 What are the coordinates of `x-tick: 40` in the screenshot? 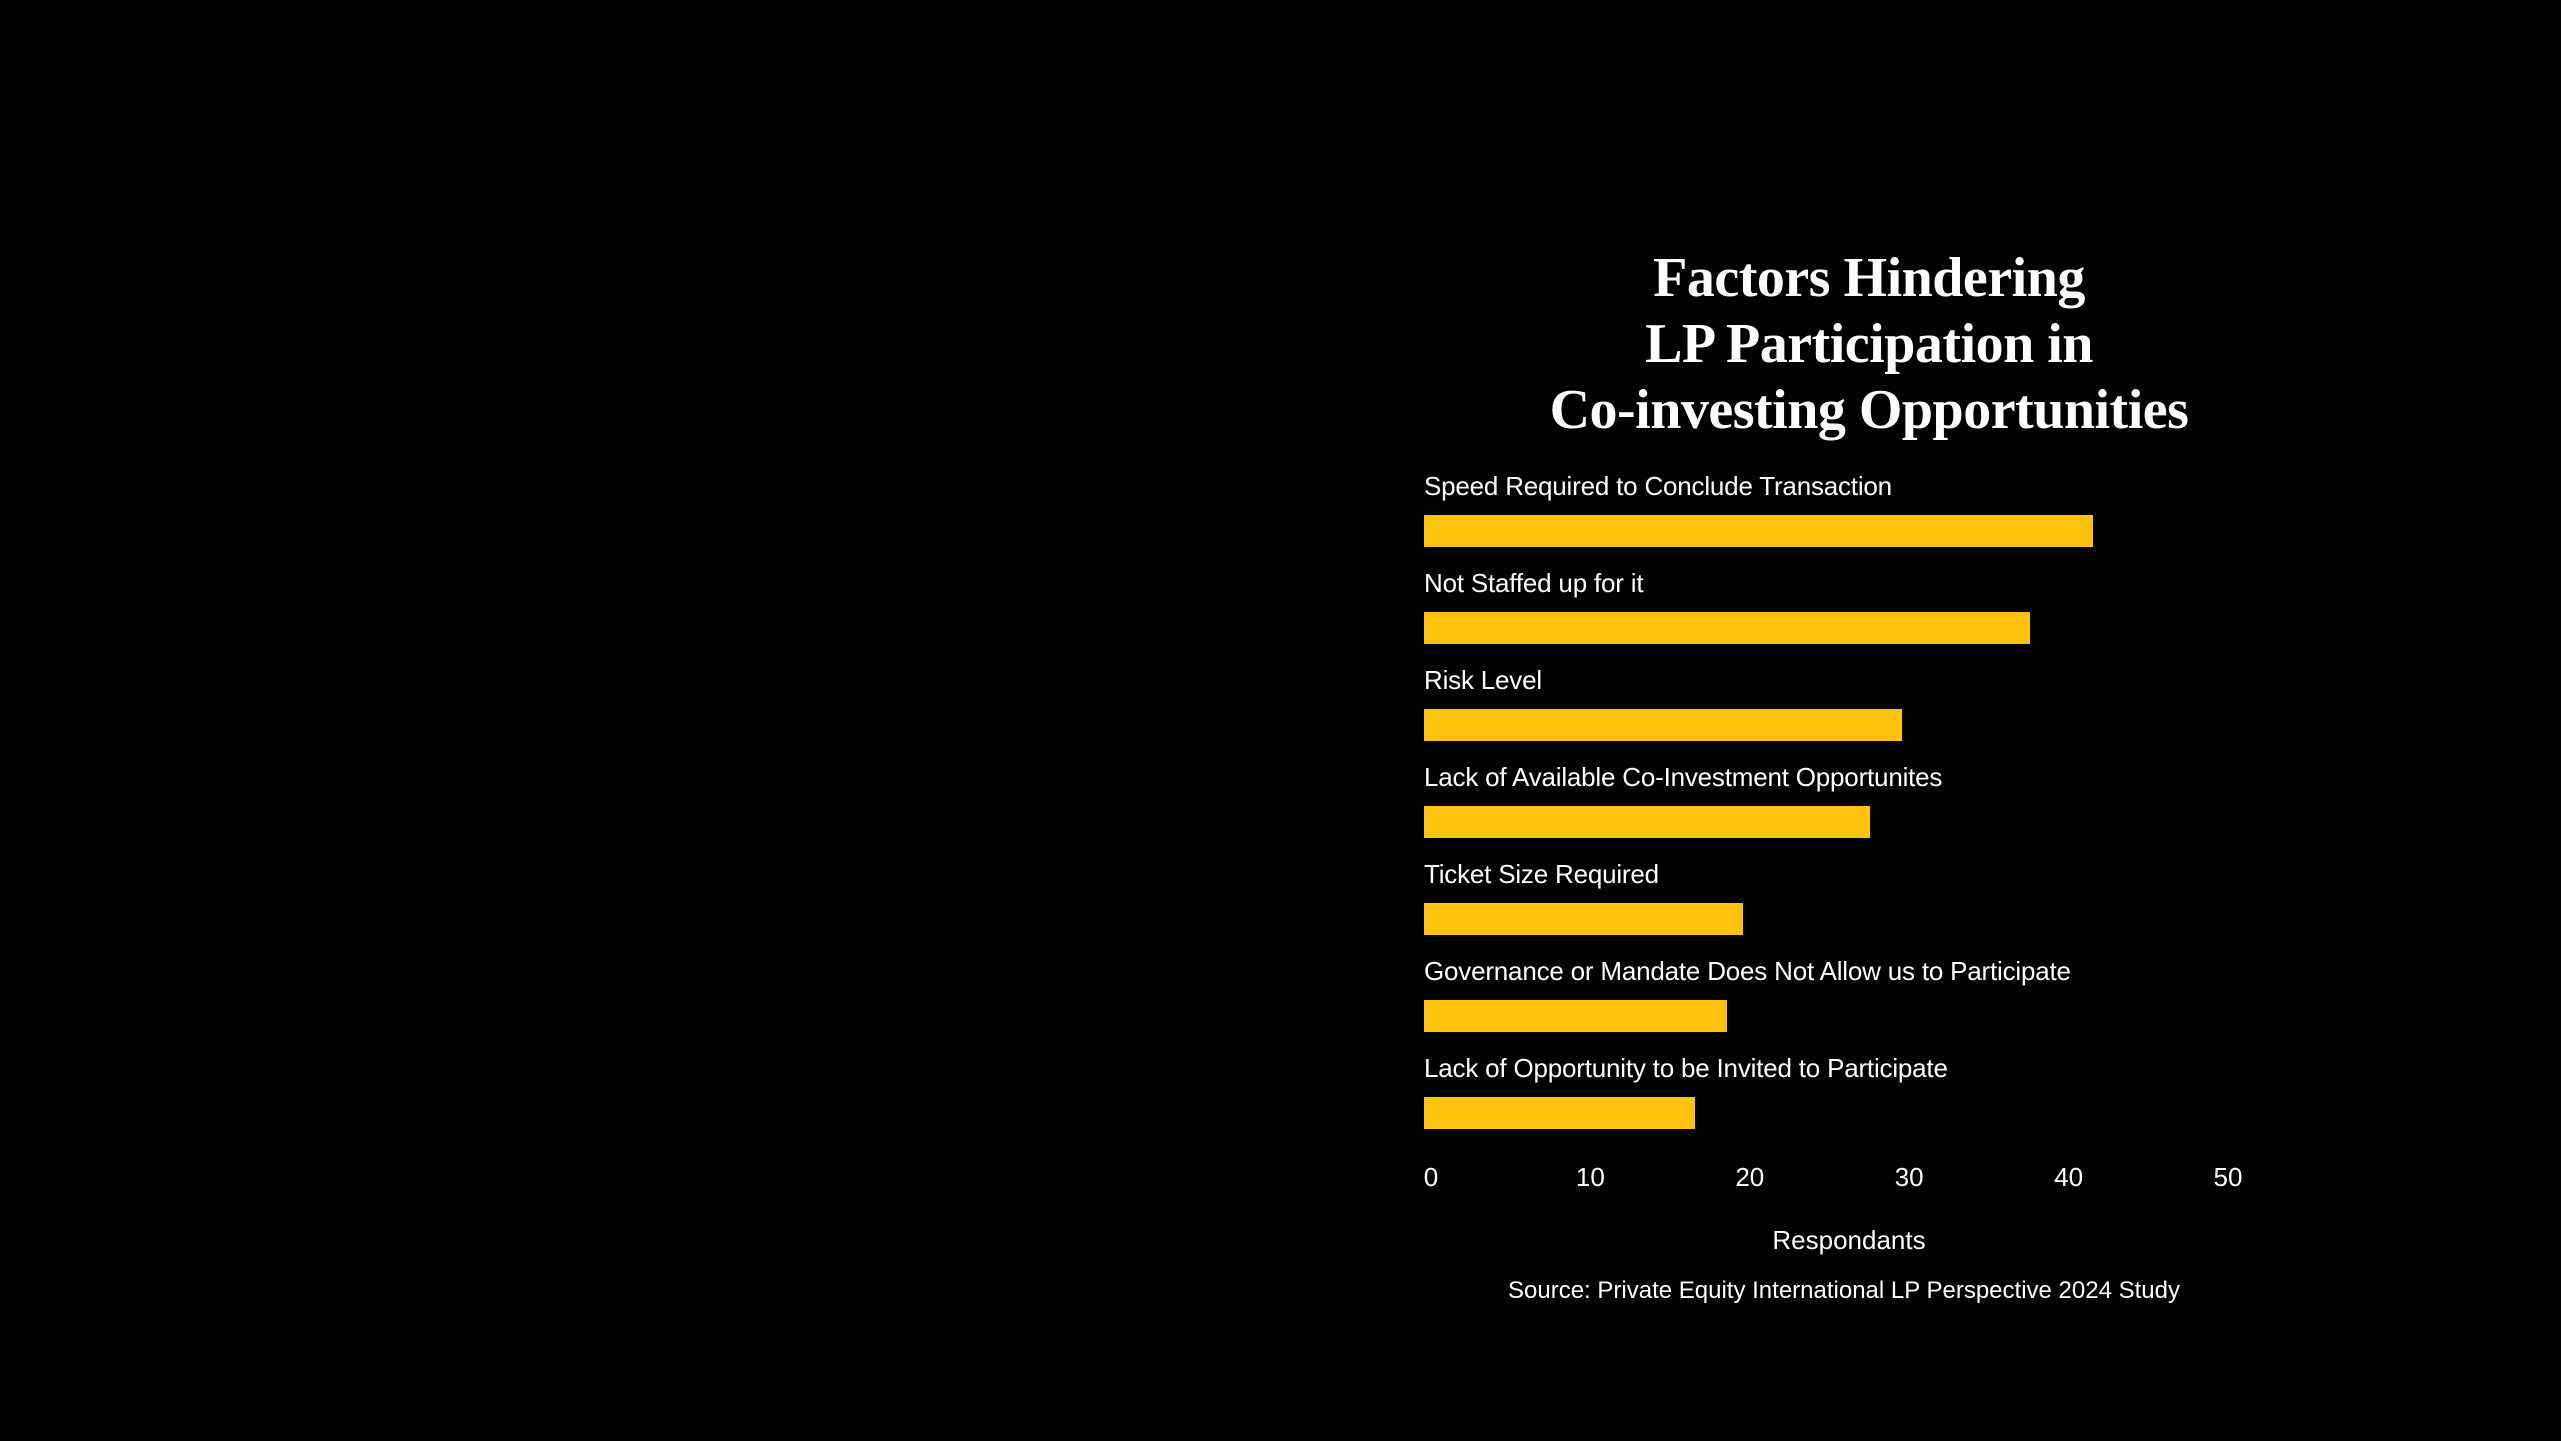 It's located at (2069, 1177).